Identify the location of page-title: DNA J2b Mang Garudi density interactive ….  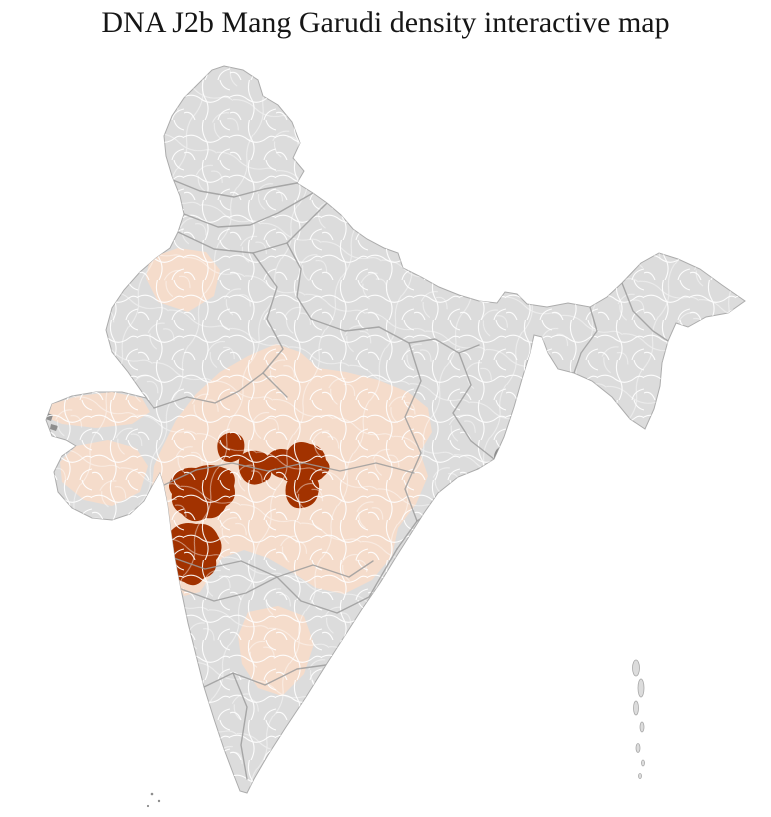
(385, 22).